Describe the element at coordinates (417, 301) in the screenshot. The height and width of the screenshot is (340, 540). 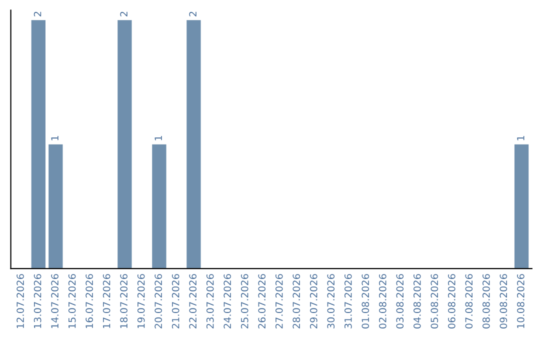
I see `x-tick-label: 04.08.2026` at that location.